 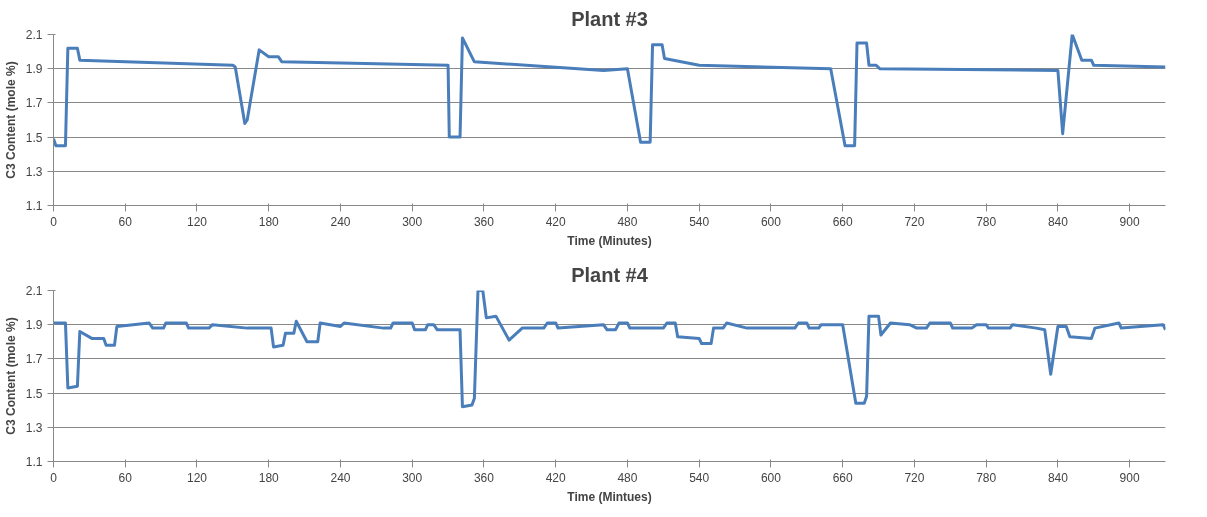 I want to click on x-axis-title: Time (Minutes), so click(x=609, y=240).